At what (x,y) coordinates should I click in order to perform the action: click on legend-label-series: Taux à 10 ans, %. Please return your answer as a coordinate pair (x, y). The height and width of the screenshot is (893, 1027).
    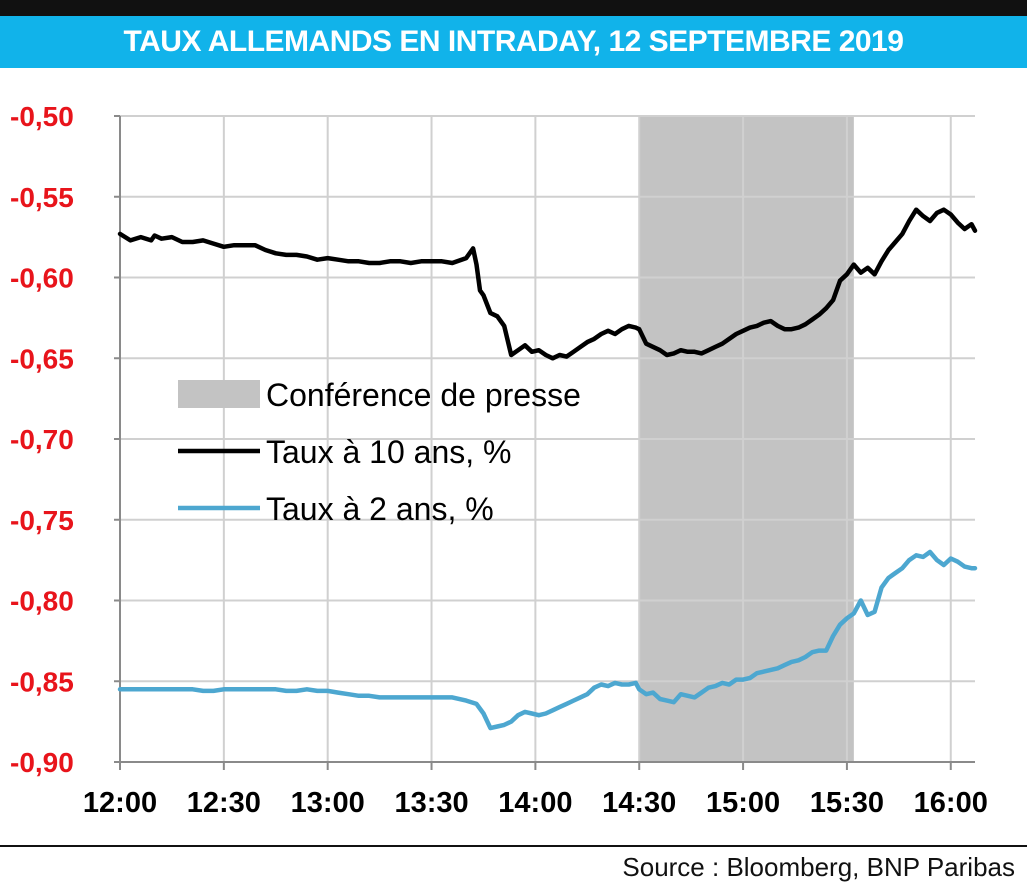
    Looking at the image, I should click on (388, 452).